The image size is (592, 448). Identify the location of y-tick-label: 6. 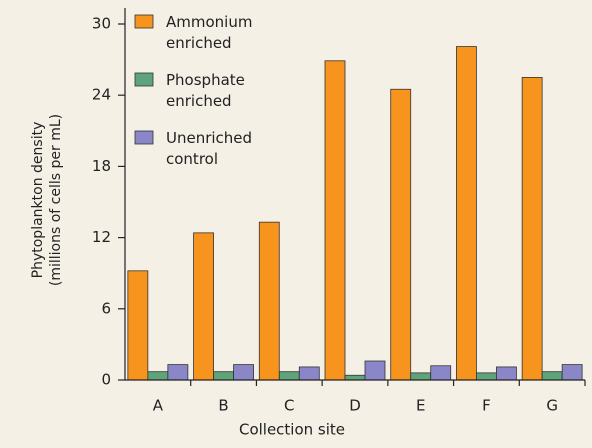
(106, 308).